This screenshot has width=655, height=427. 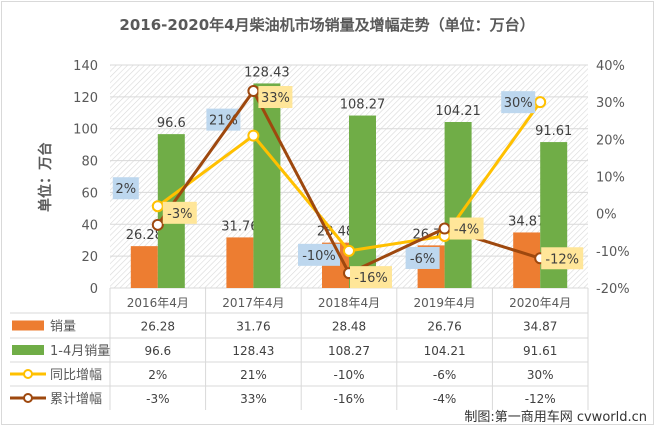 I want to click on table-cell: 2%, so click(x=157, y=375).